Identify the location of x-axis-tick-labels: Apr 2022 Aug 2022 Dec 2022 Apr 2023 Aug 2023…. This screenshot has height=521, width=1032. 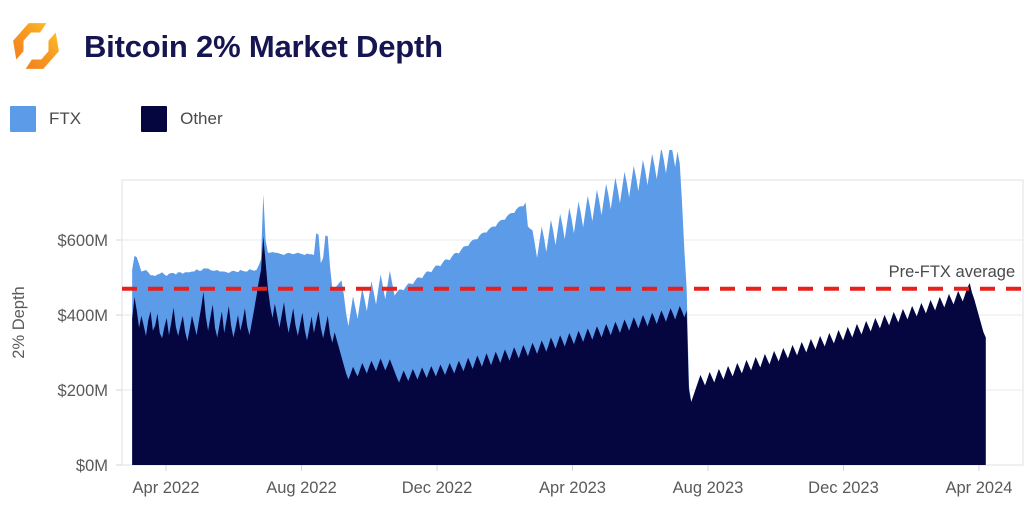
(572, 481).